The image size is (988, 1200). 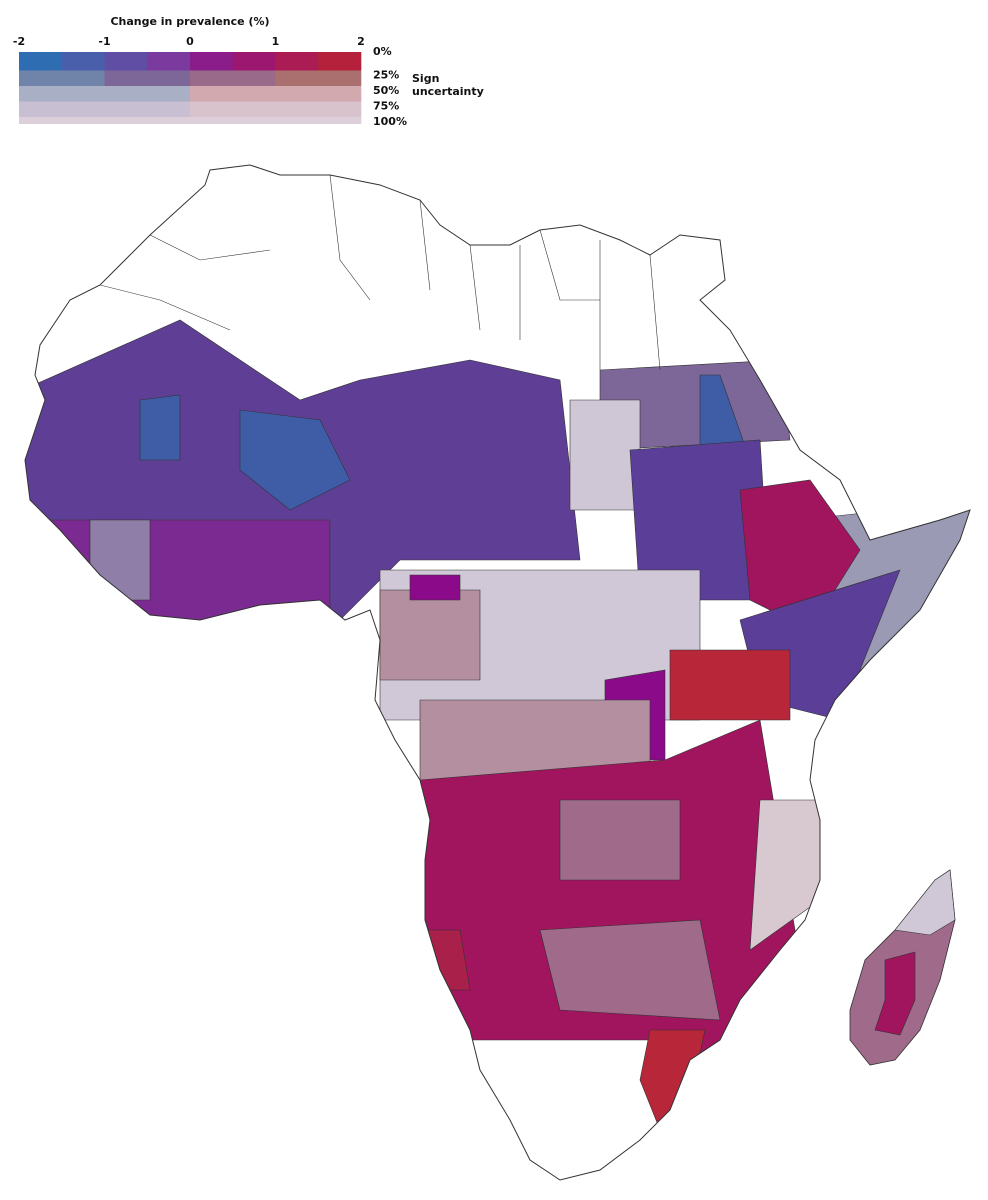 What do you see at coordinates (386, 90) in the screenshot?
I see `uncertainty-label: 50%` at bounding box center [386, 90].